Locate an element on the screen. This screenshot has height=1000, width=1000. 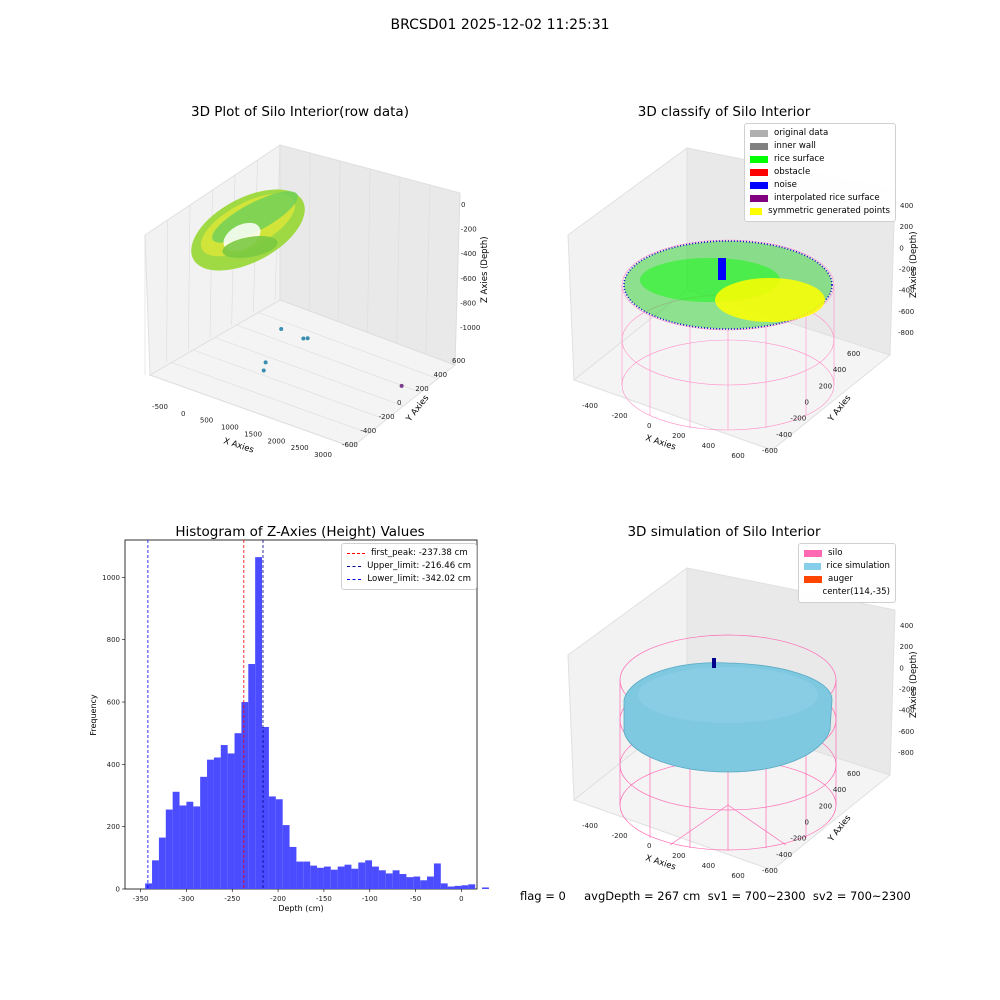
figure-title: BRCSD01 2025-12-02 11:25:31 is located at coordinates (500, 25).